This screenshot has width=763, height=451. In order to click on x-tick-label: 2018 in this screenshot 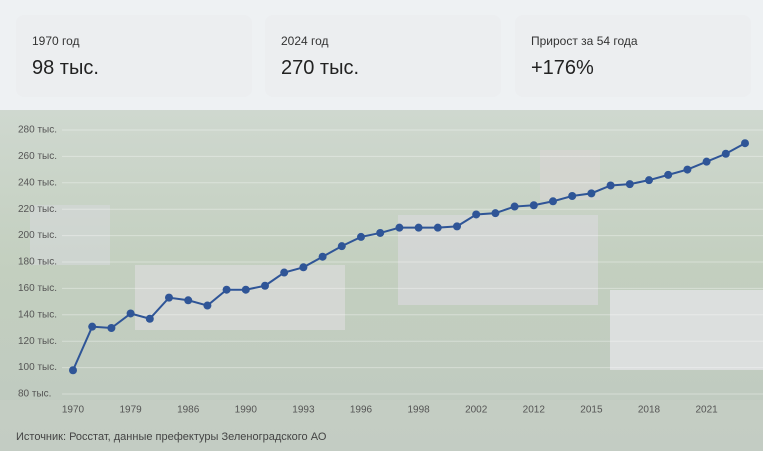, I will do `click(649, 410)`.